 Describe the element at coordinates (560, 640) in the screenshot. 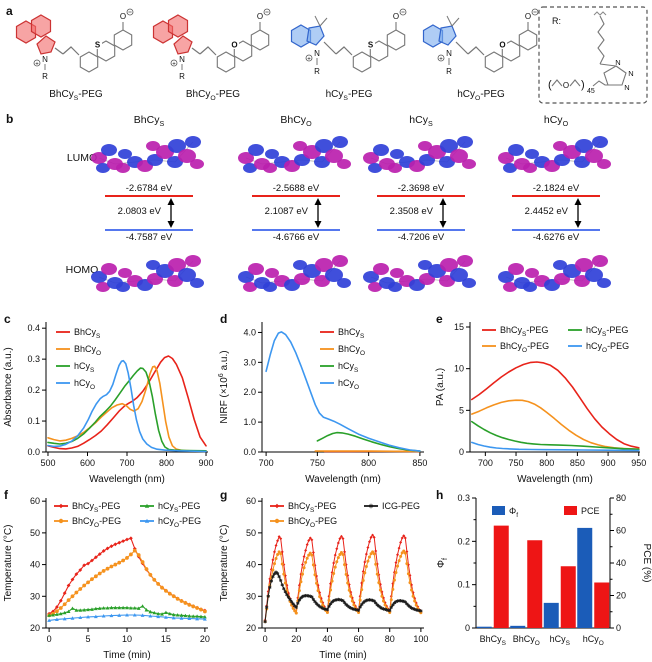

I see `svg-text: hCyS` at that location.